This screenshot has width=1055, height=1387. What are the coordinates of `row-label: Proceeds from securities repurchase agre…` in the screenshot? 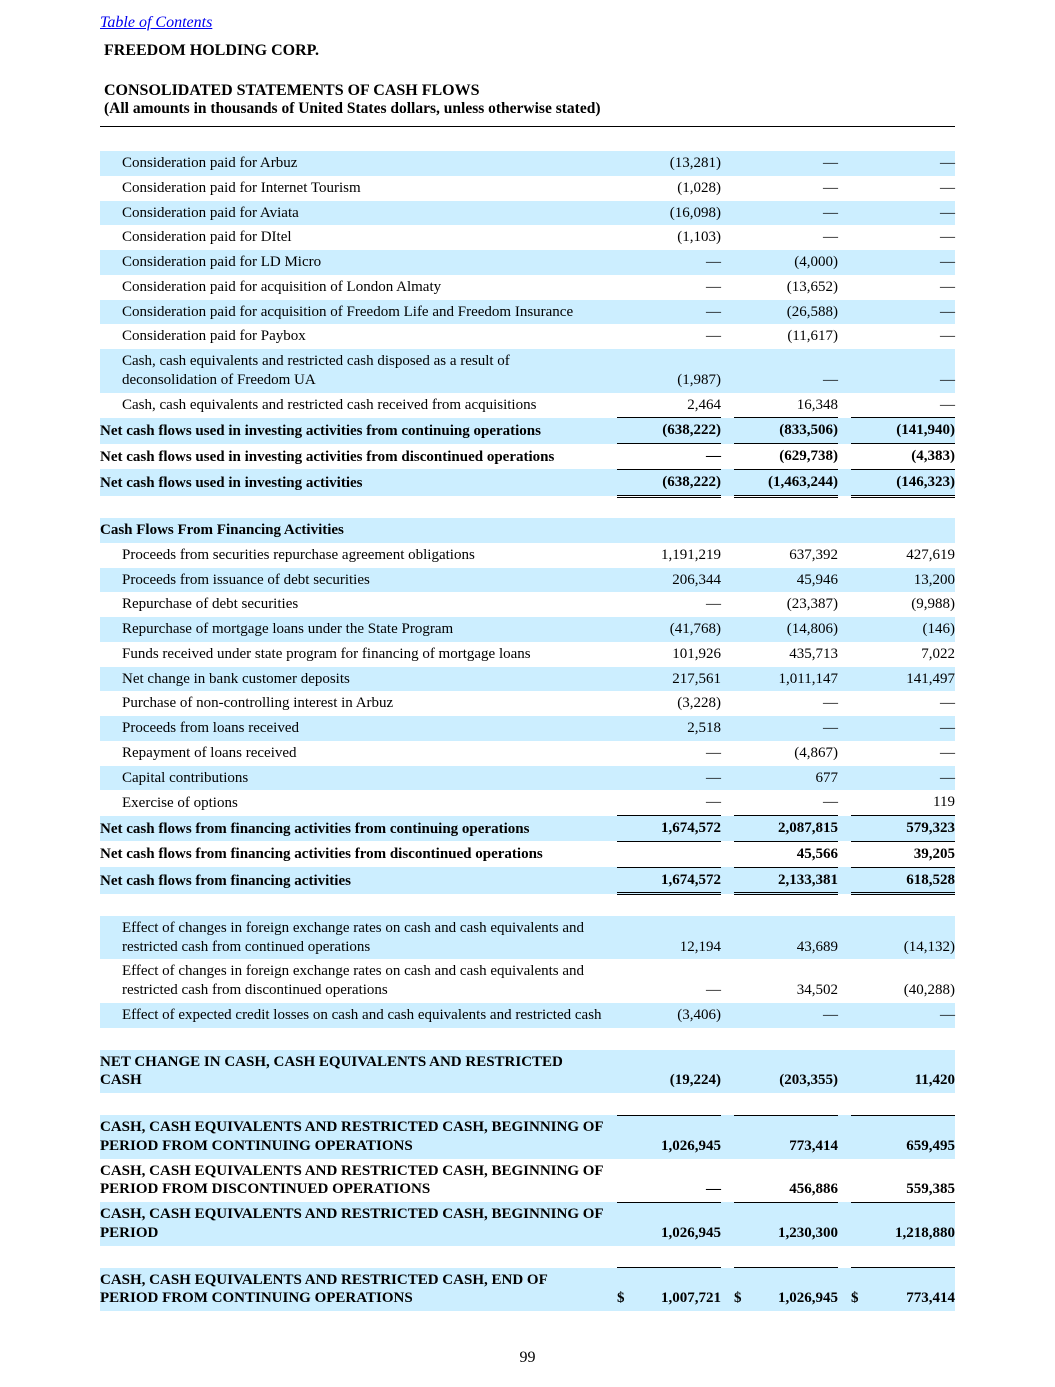 It's located at (298, 554).